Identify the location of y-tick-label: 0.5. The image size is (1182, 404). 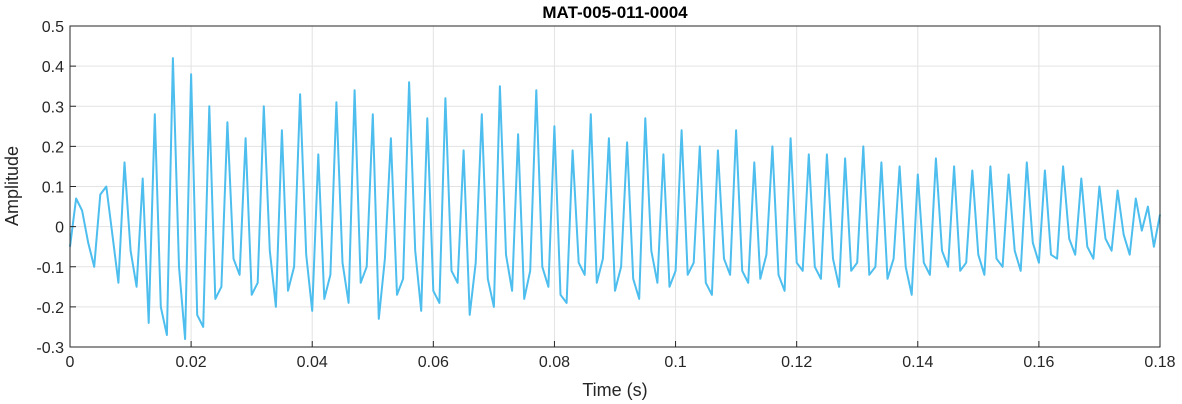
(53, 27).